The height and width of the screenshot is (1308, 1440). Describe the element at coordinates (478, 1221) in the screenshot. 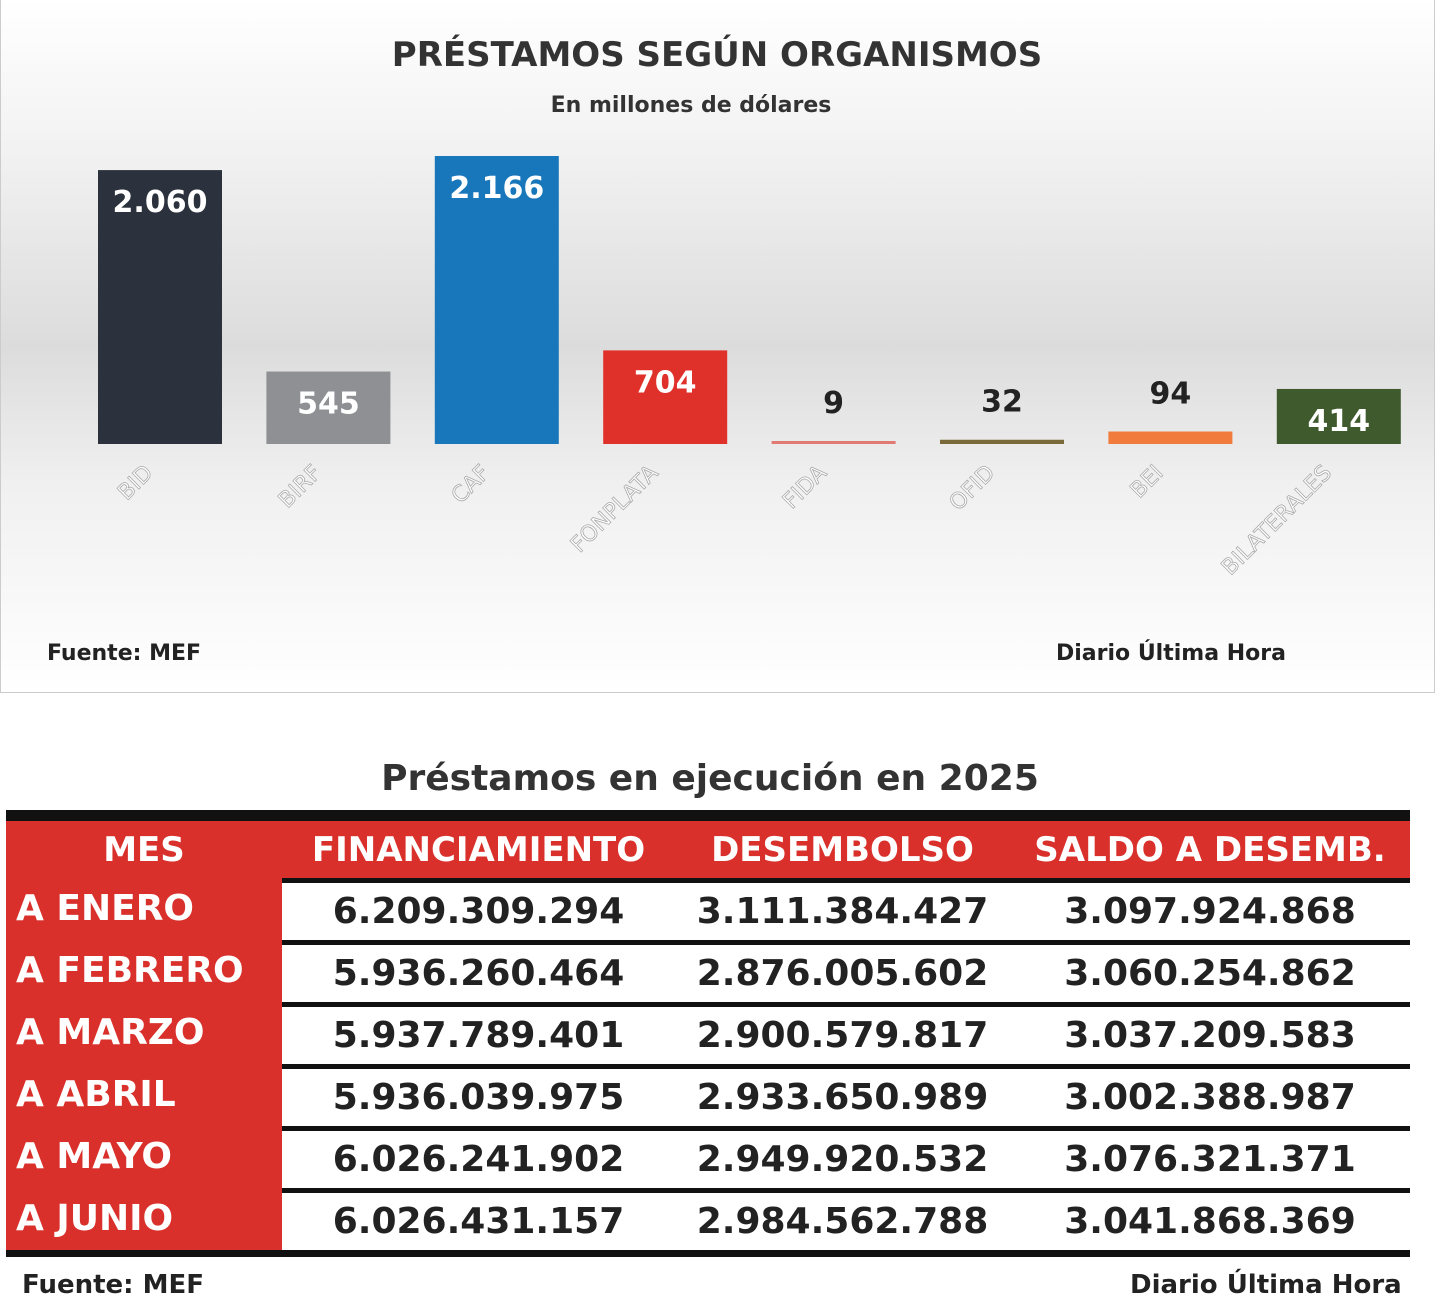

I see `value-cell: 6.026.431.157` at that location.